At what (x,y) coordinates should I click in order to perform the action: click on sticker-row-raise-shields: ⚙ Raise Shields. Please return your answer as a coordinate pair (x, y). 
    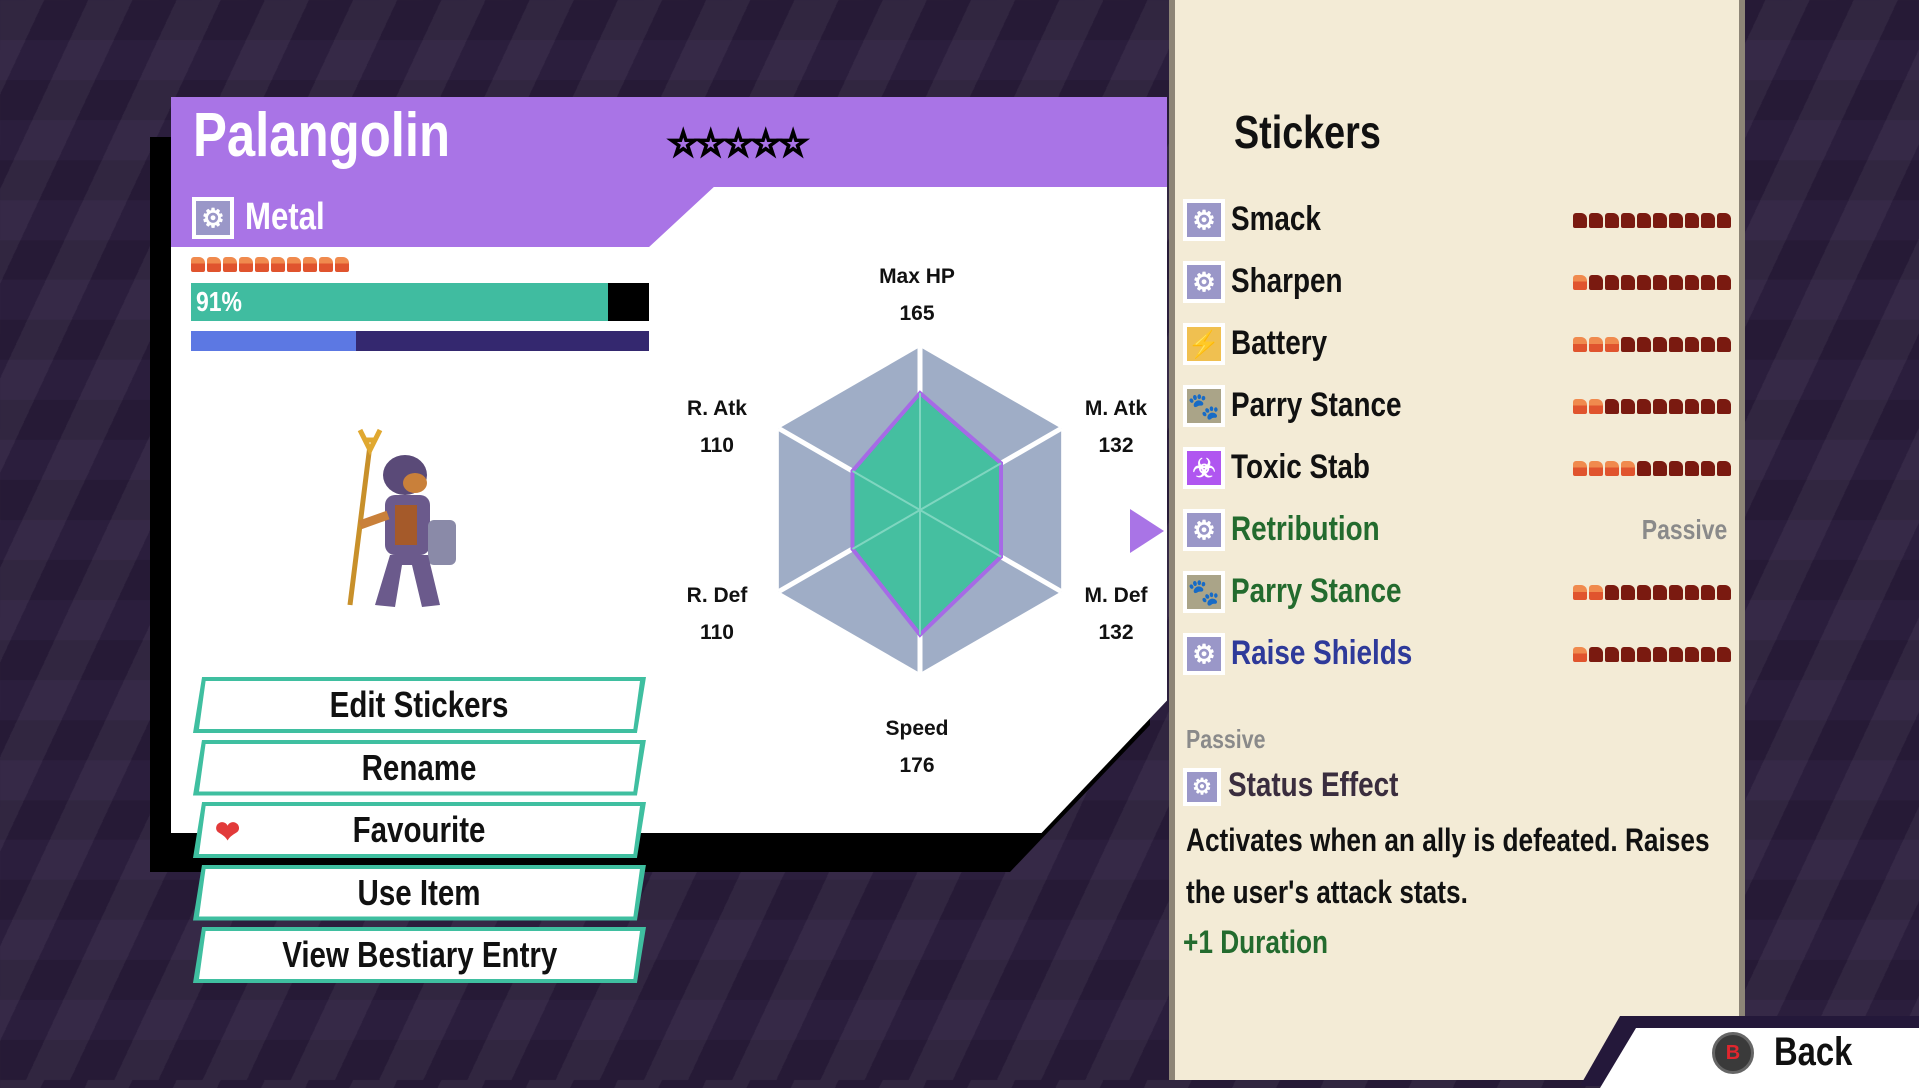
    Looking at the image, I should click on (1458, 655).